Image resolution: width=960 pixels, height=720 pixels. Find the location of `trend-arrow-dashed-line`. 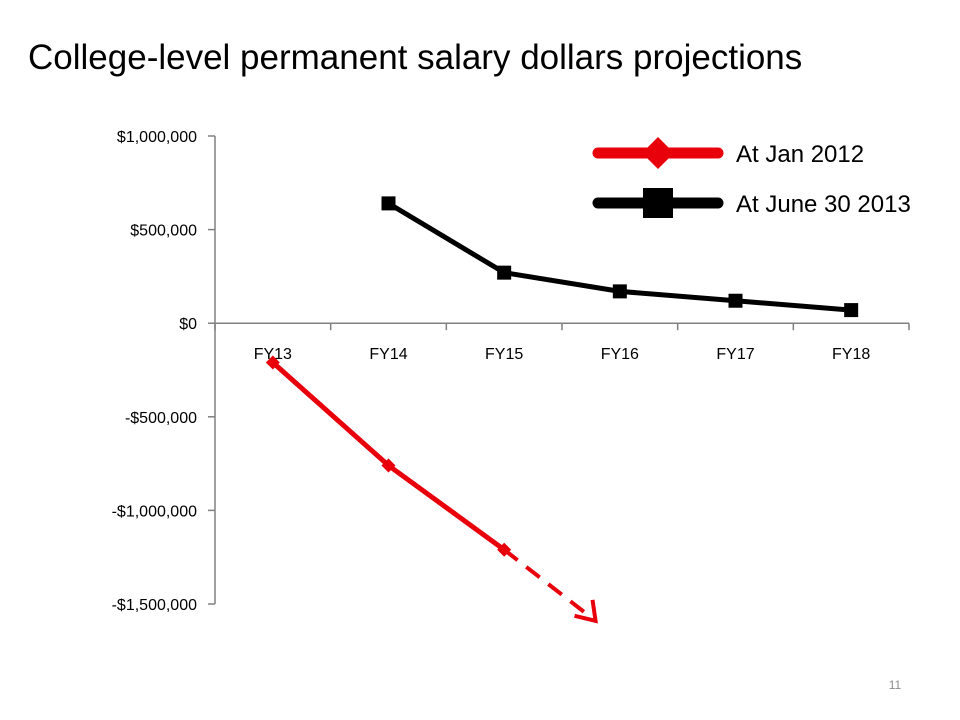

trend-arrow-dashed-line is located at coordinates (549, 585).